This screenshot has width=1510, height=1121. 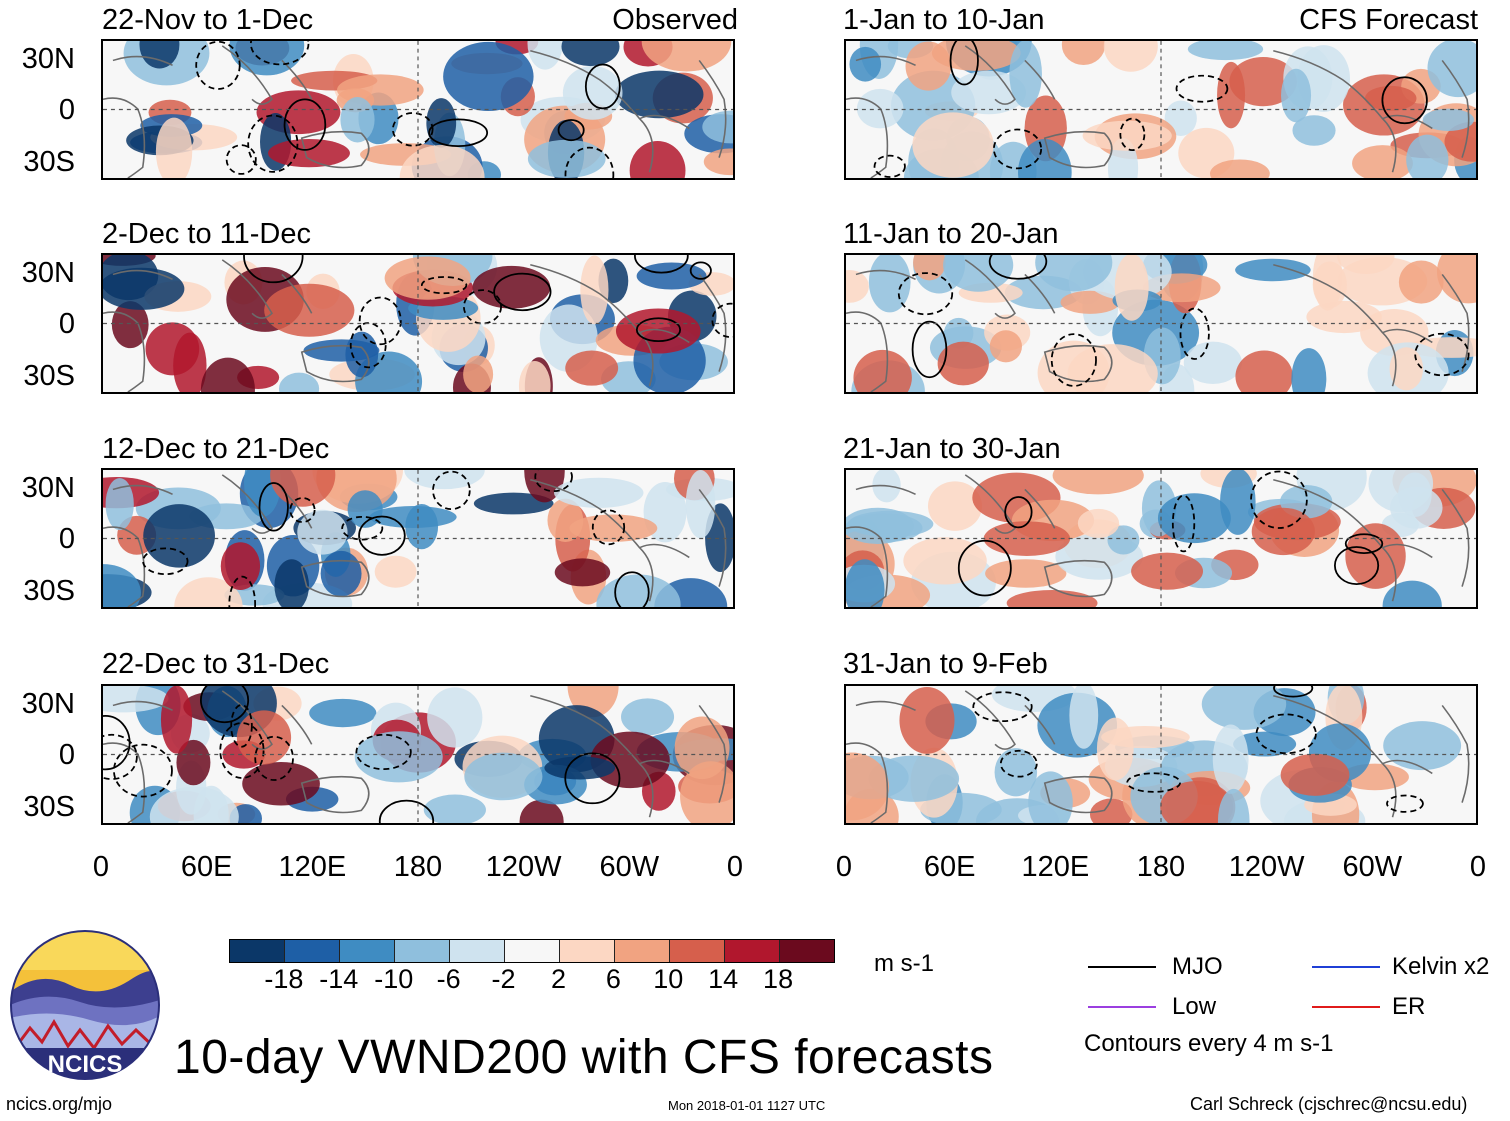 I want to click on legend-line-mjo, so click(x=1122, y=967).